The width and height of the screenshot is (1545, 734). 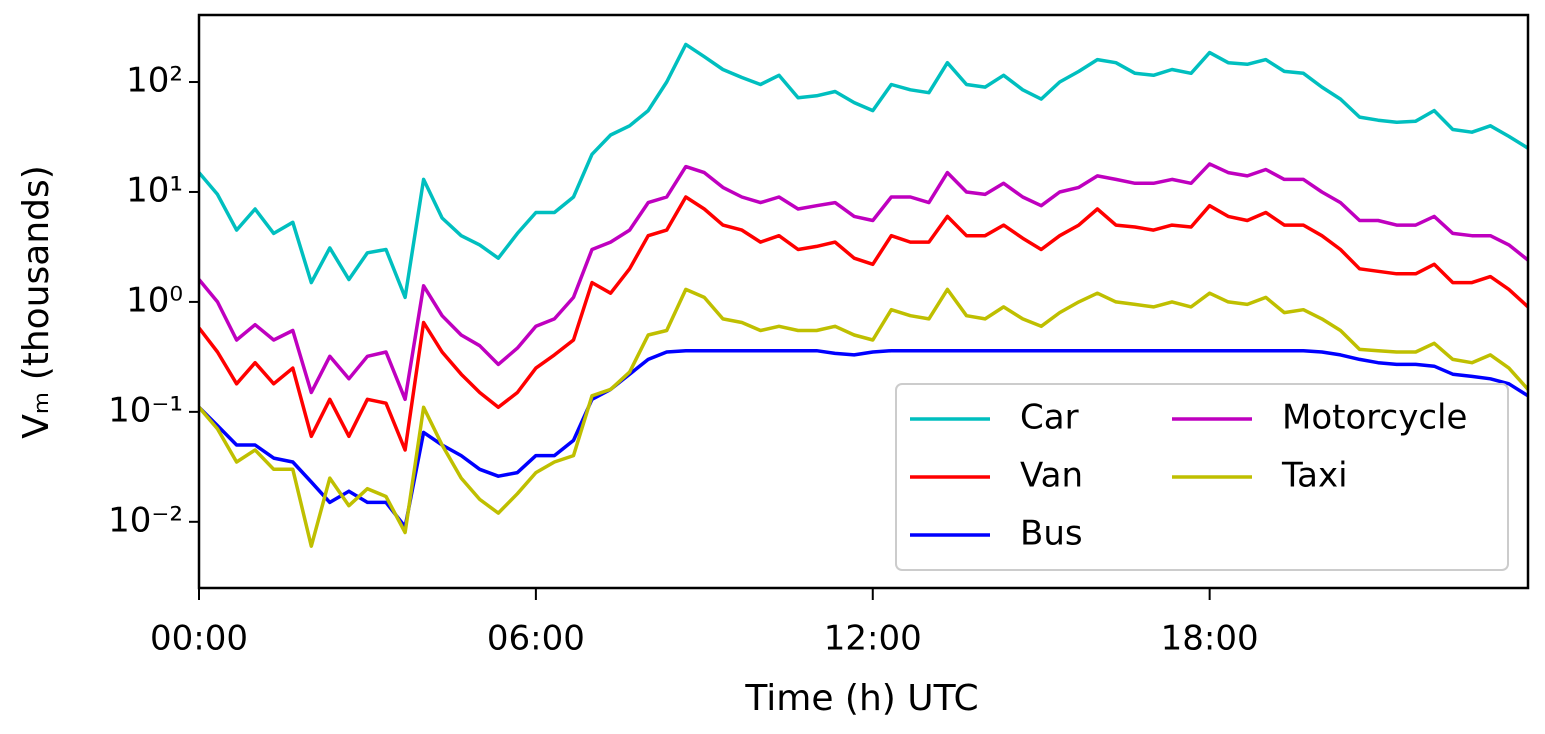 What do you see at coordinates (1051, 476) in the screenshot?
I see `legend-label: Van` at bounding box center [1051, 476].